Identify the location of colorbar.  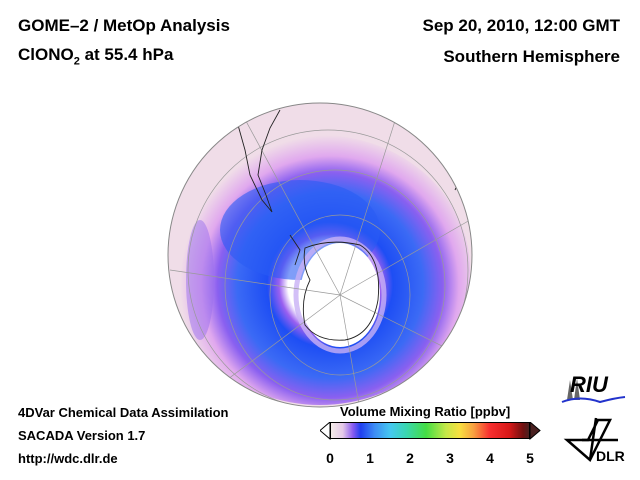
(430, 430).